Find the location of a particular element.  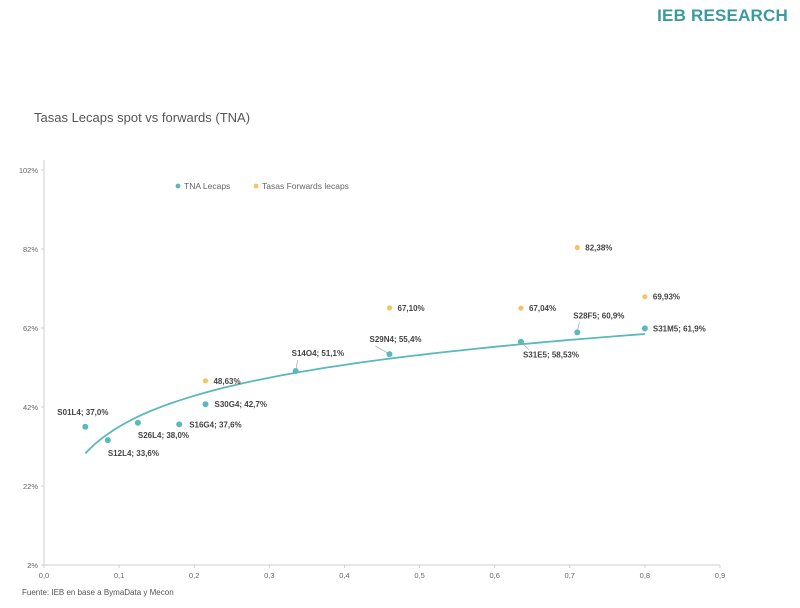

spot-data-label: S26L4; 38,0% is located at coordinates (163, 435).